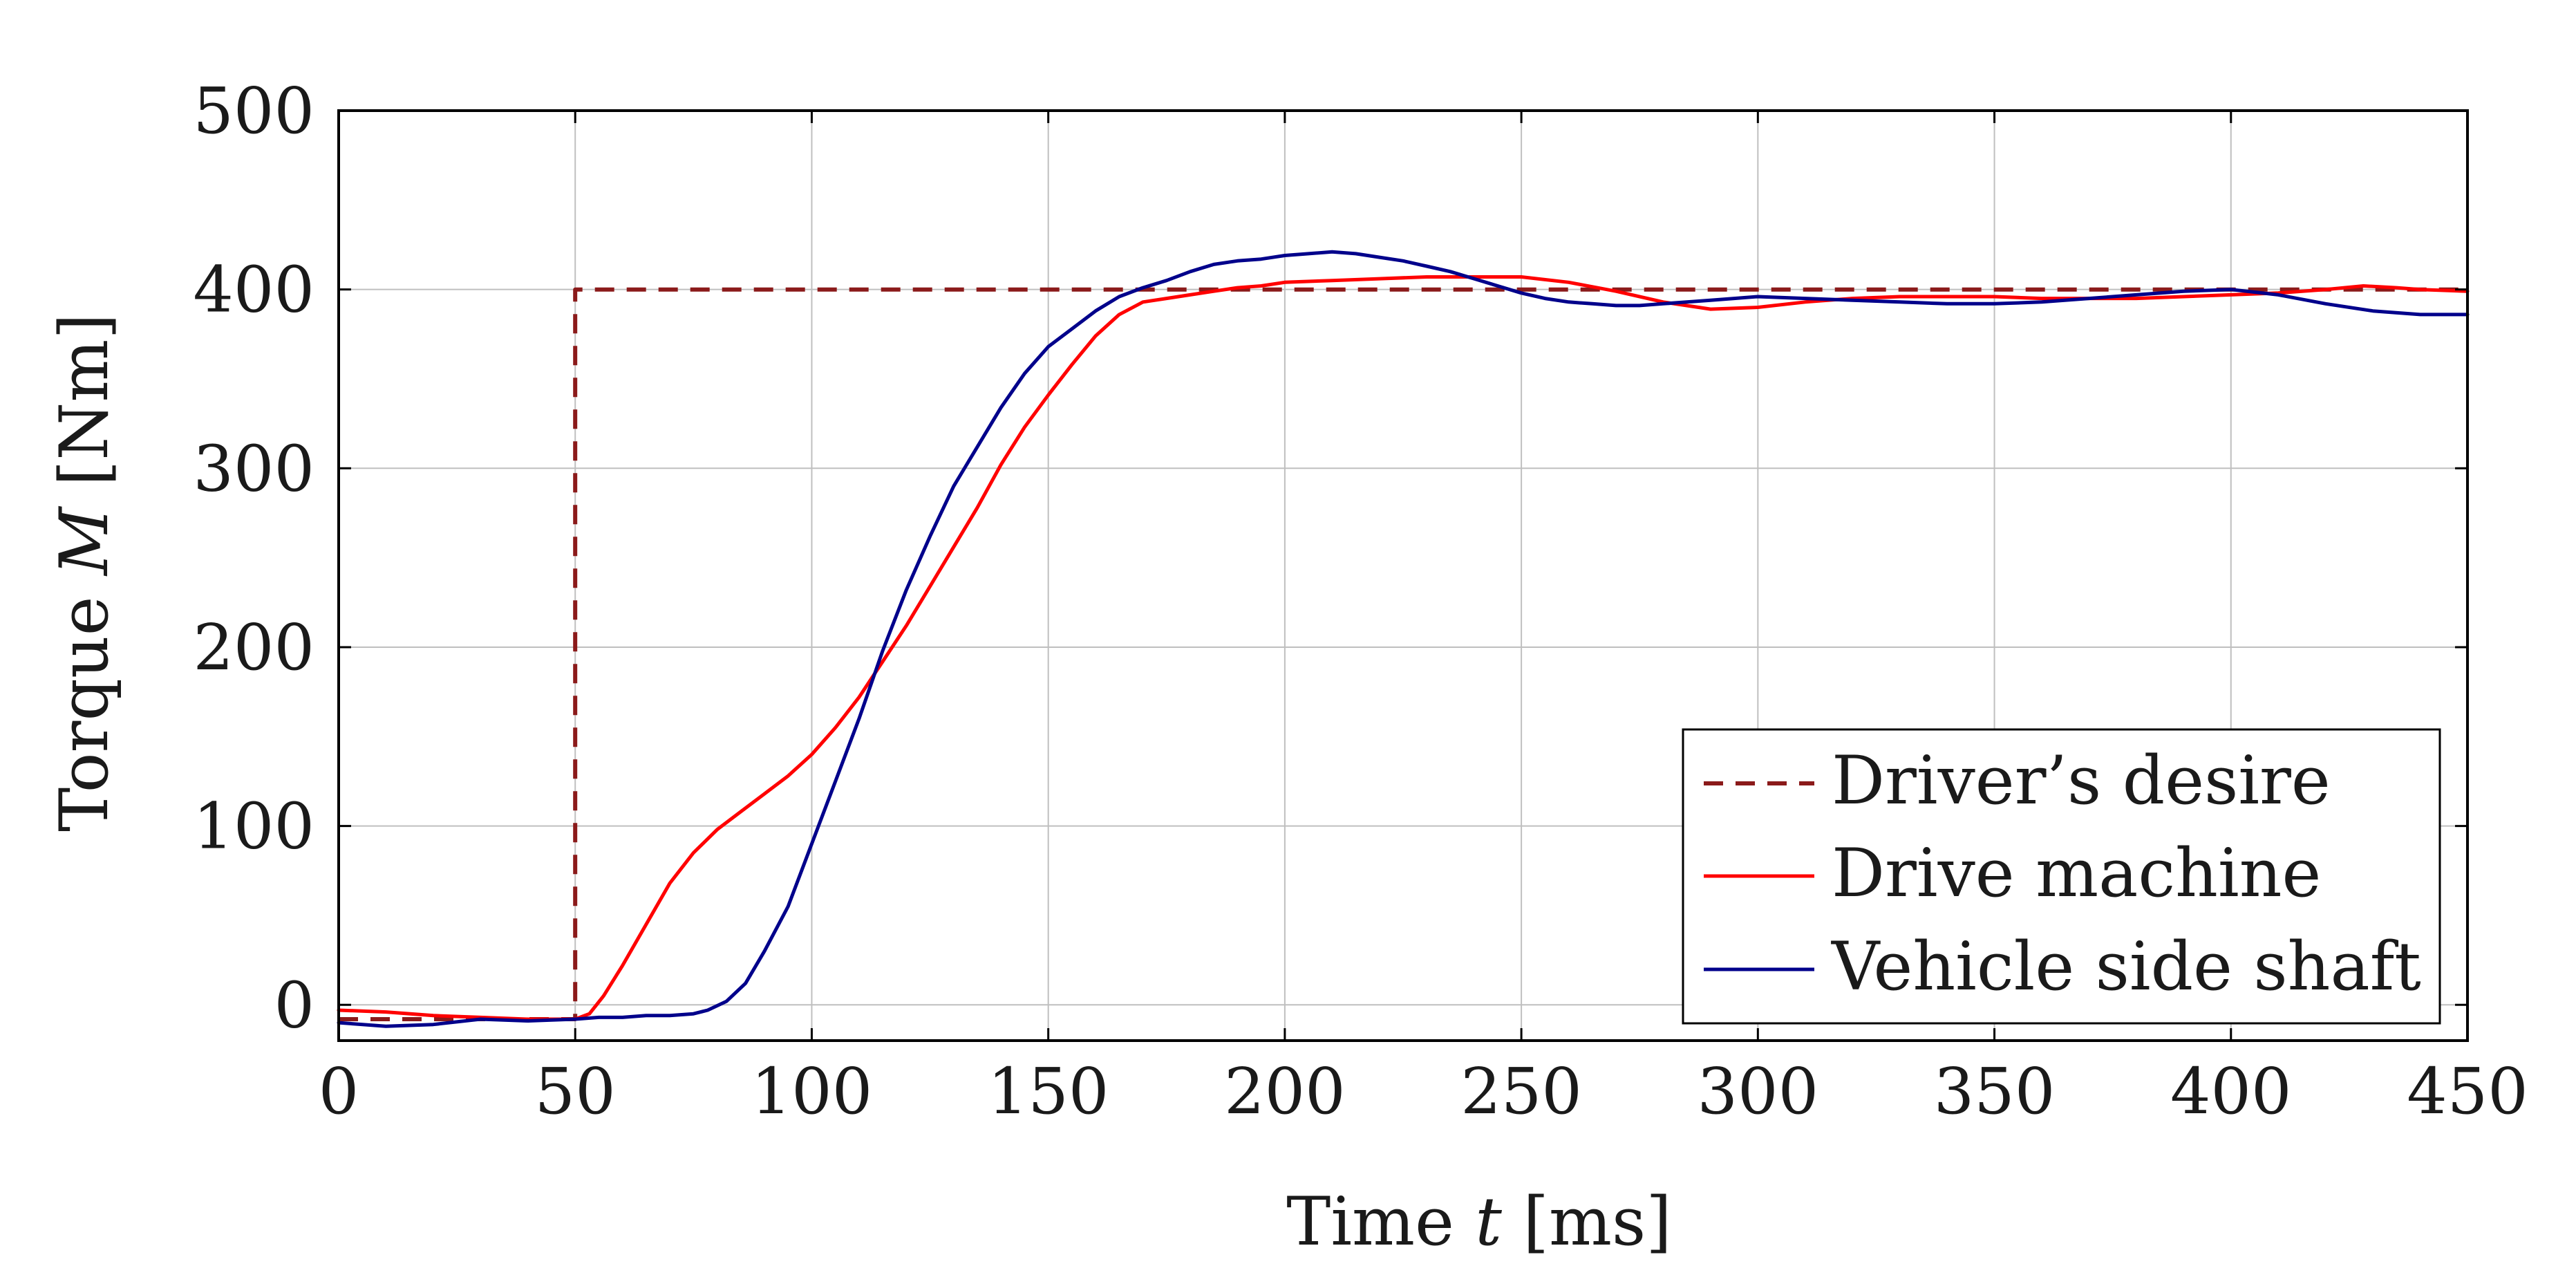  Describe the element at coordinates (1380, 1222) in the screenshot. I see `x-axis-title-prefix: Time` at that location.